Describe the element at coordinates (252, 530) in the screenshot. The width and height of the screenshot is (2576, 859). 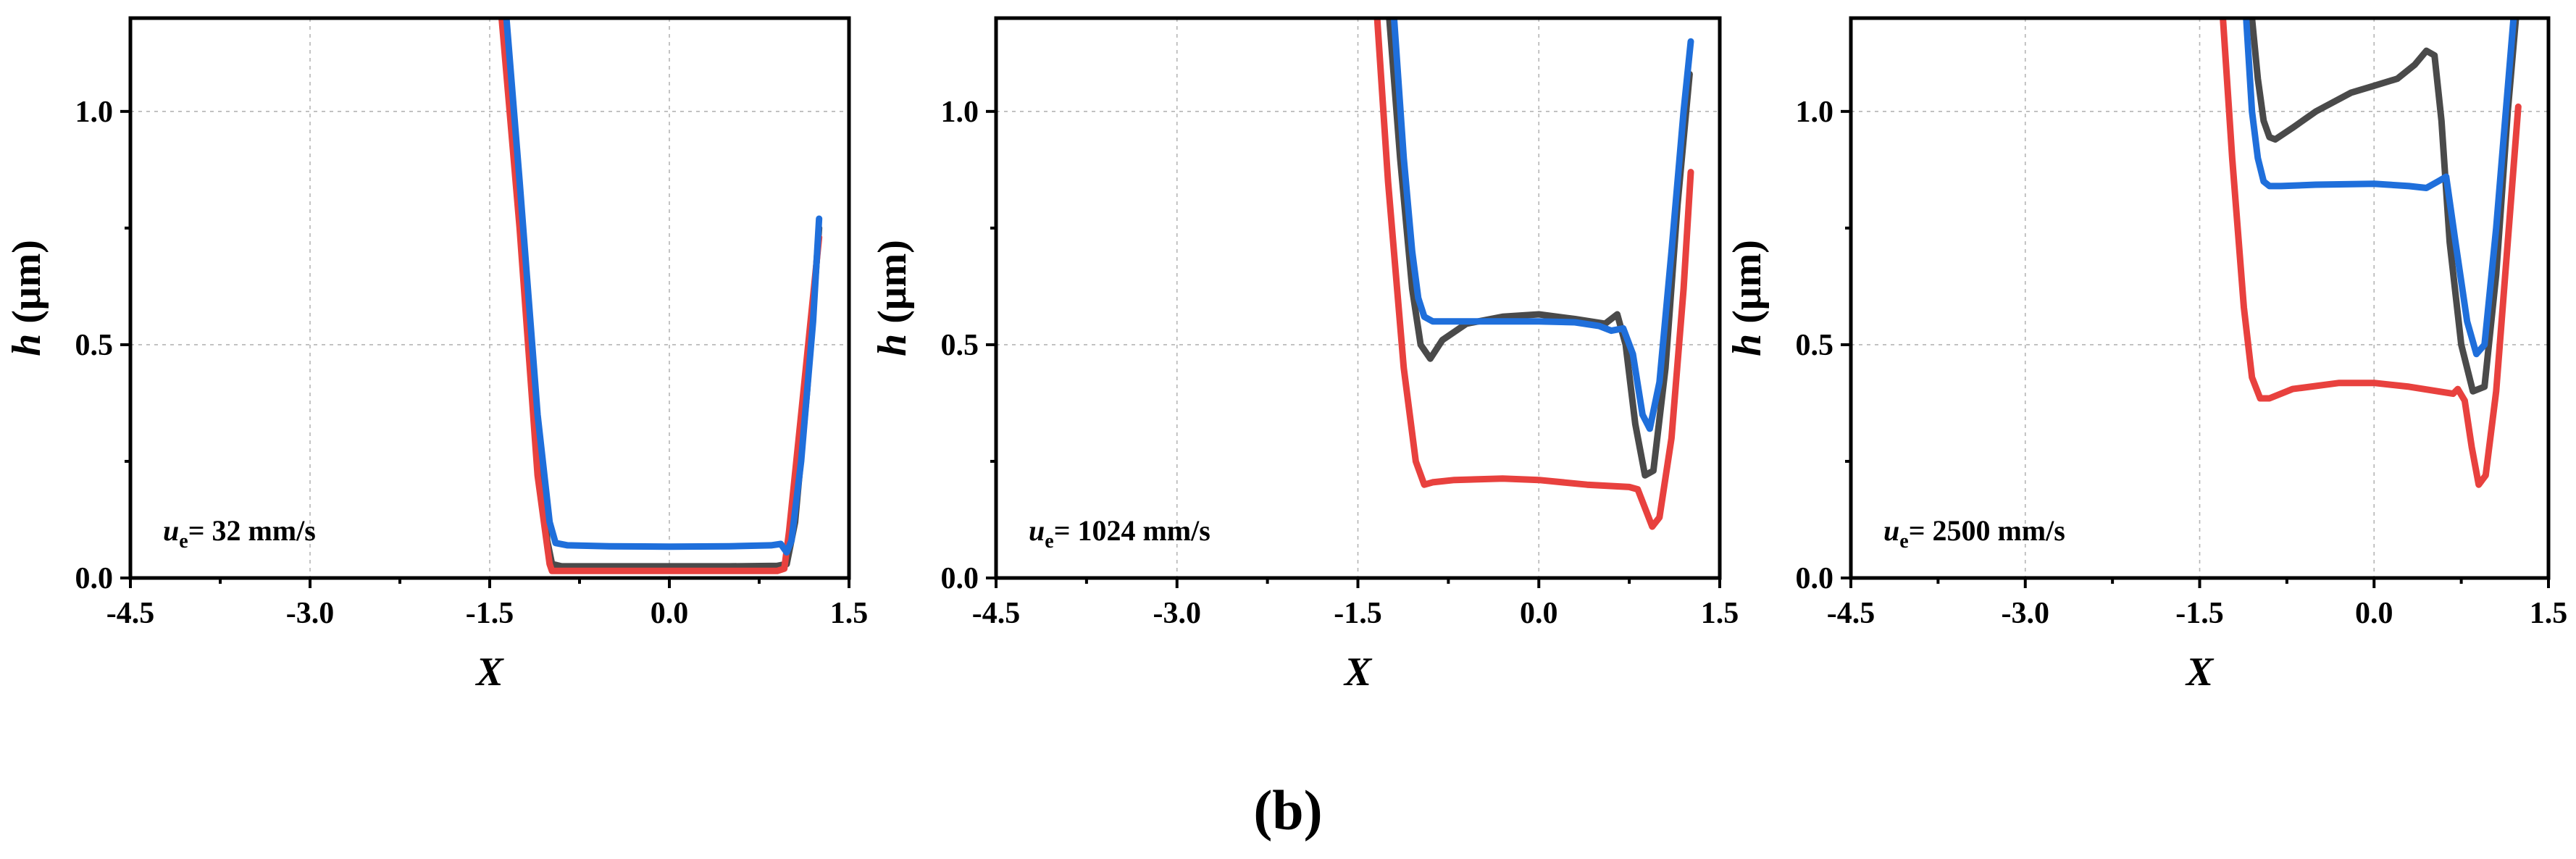
I see `annotation-value: = 32 mm/s` at that location.